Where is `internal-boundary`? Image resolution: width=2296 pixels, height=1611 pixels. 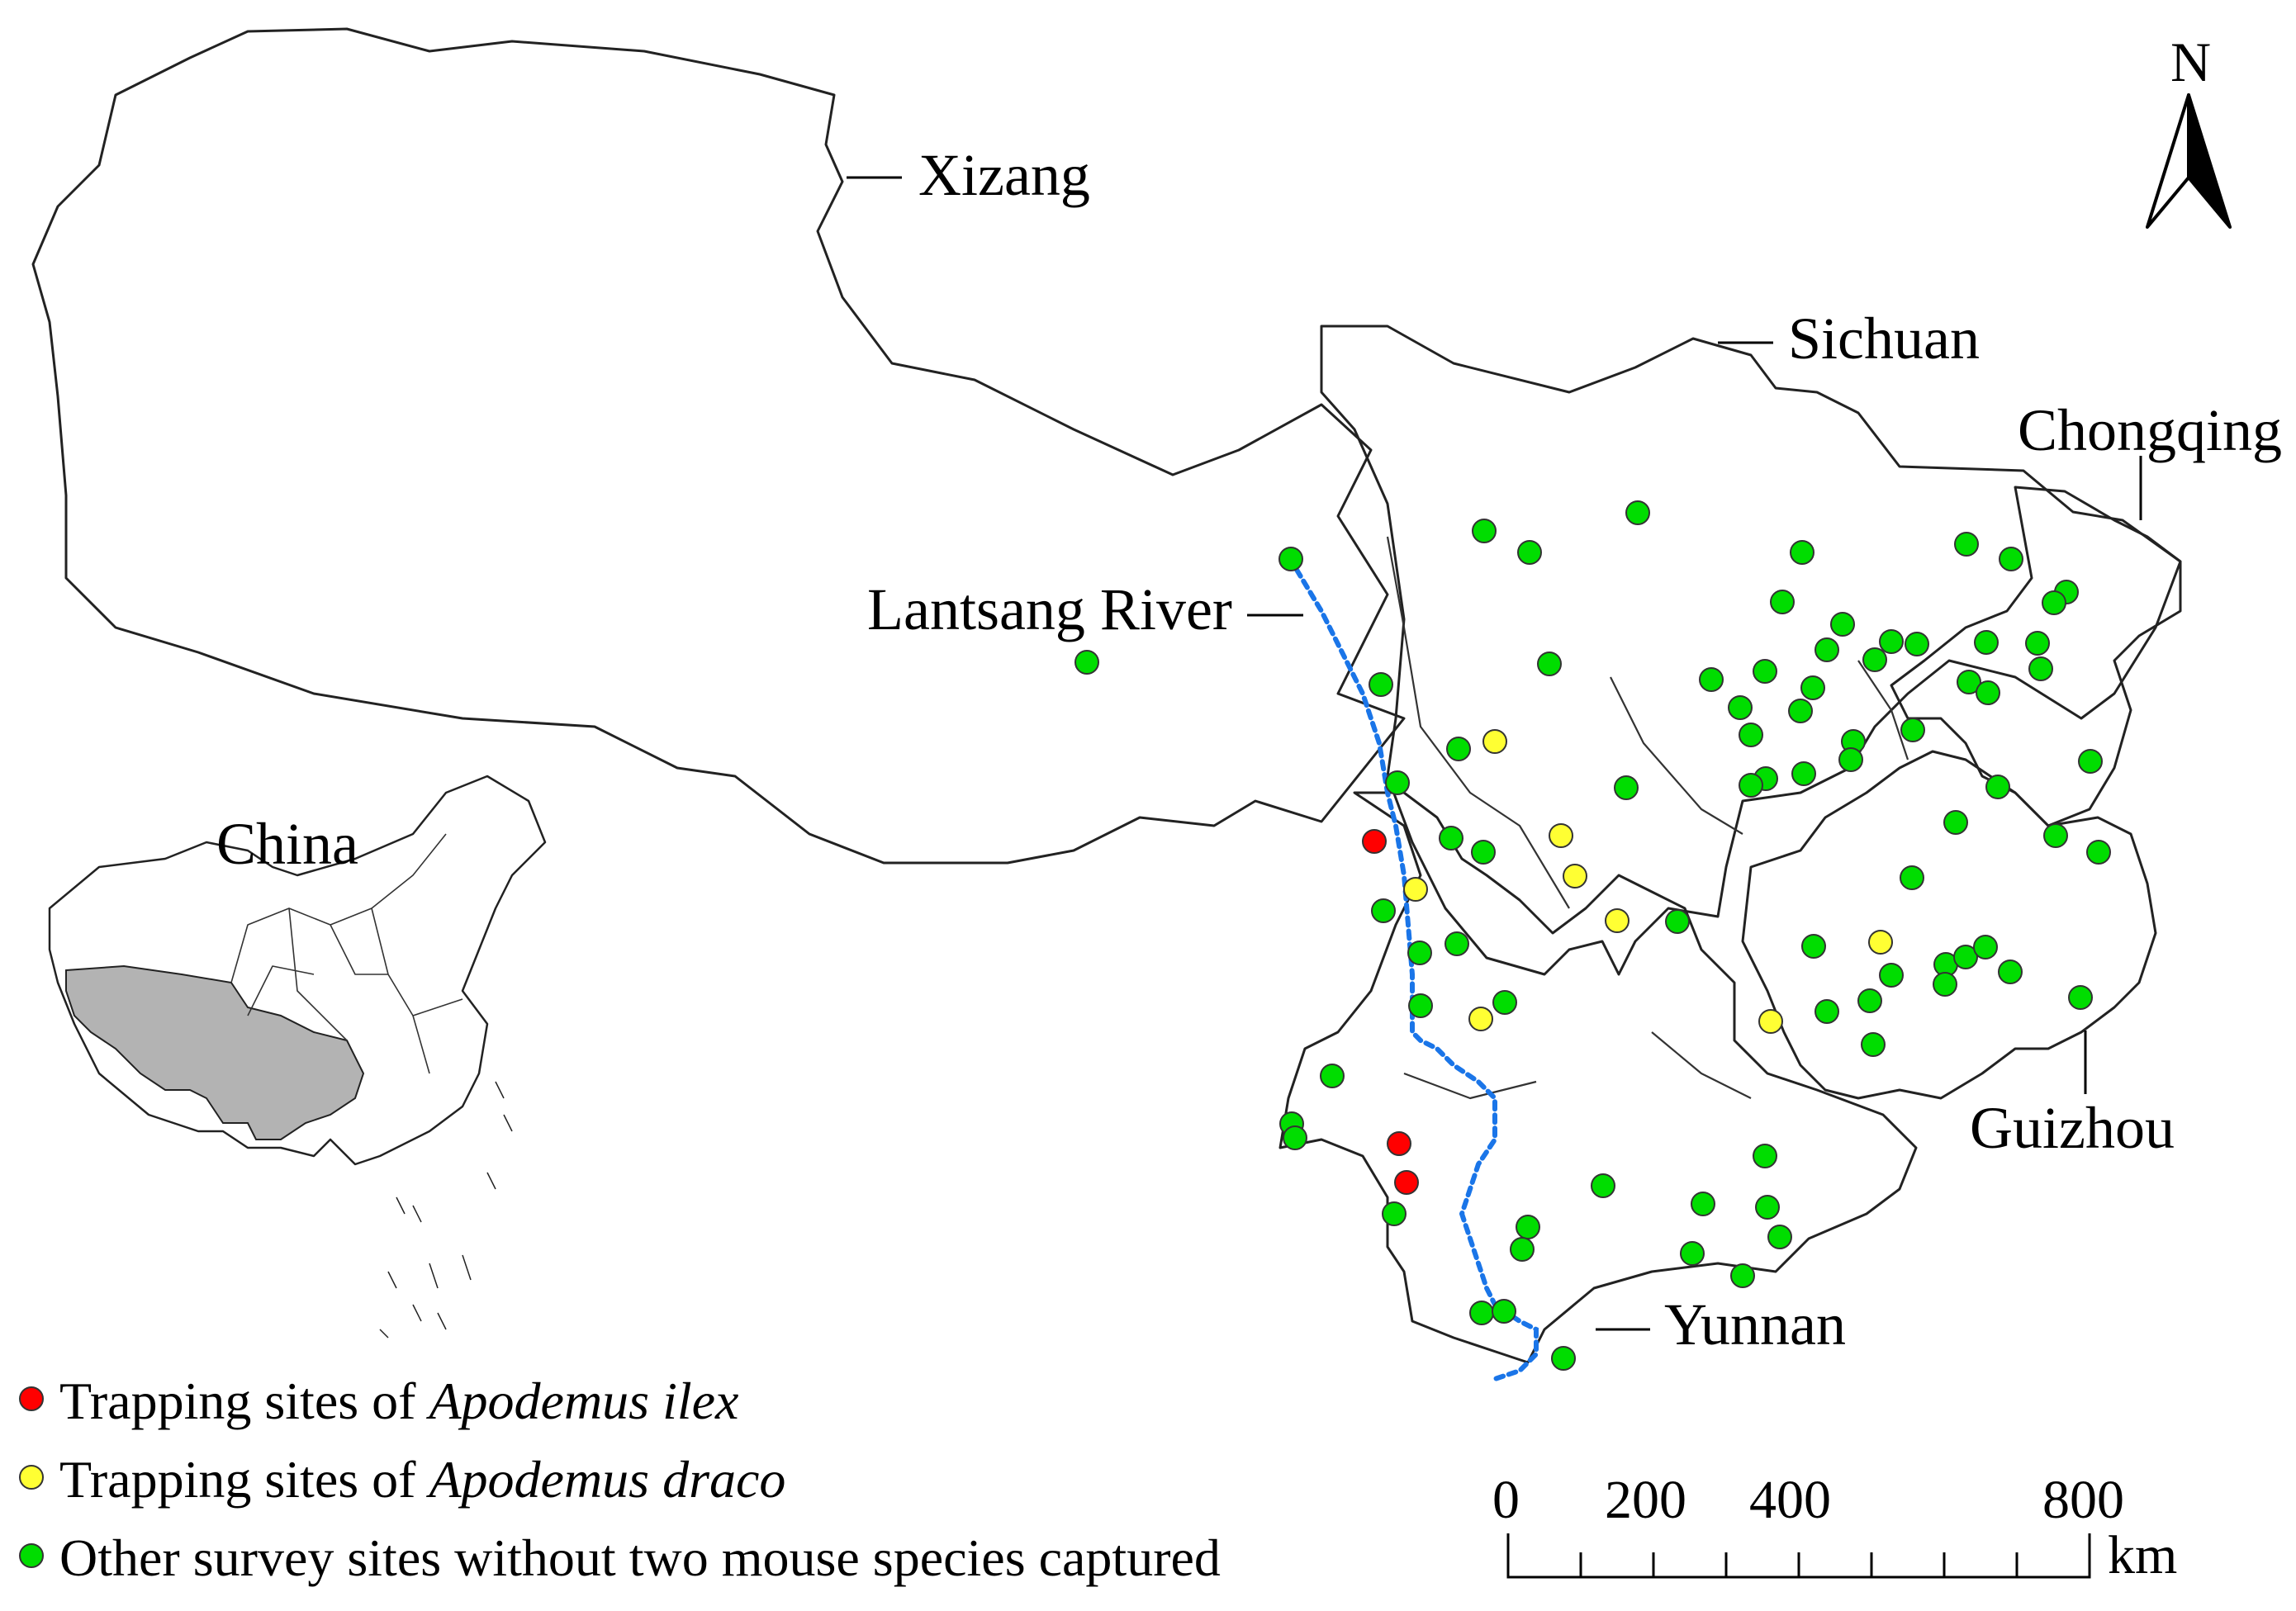
internal-boundary is located at coordinates (1647, 818).